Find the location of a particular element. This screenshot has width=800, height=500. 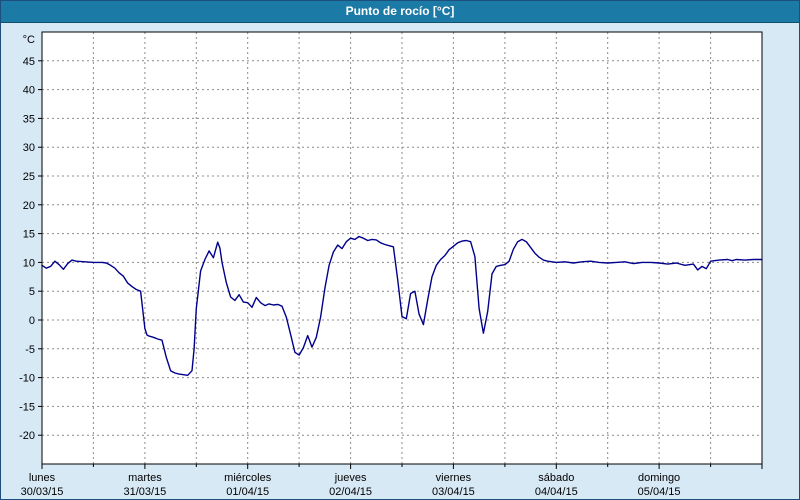

x-axis-day-label: viernes is located at coordinates (454, 478).